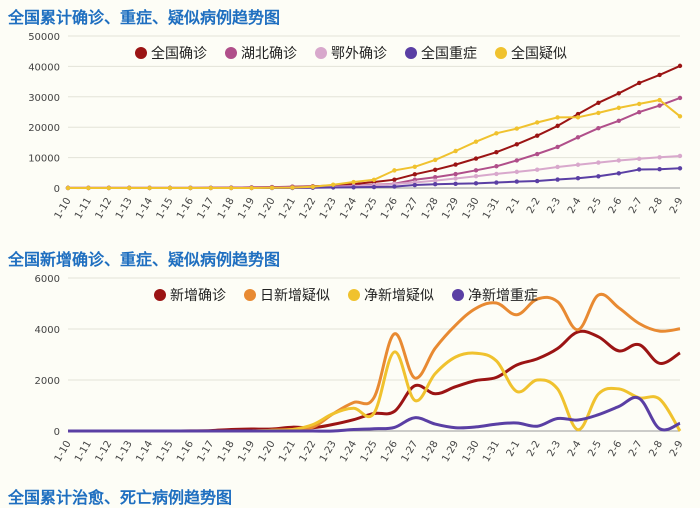  I want to click on chart-title-daily-new: 全国新增确诊、重症、疑似病例趋势图, so click(144, 259).